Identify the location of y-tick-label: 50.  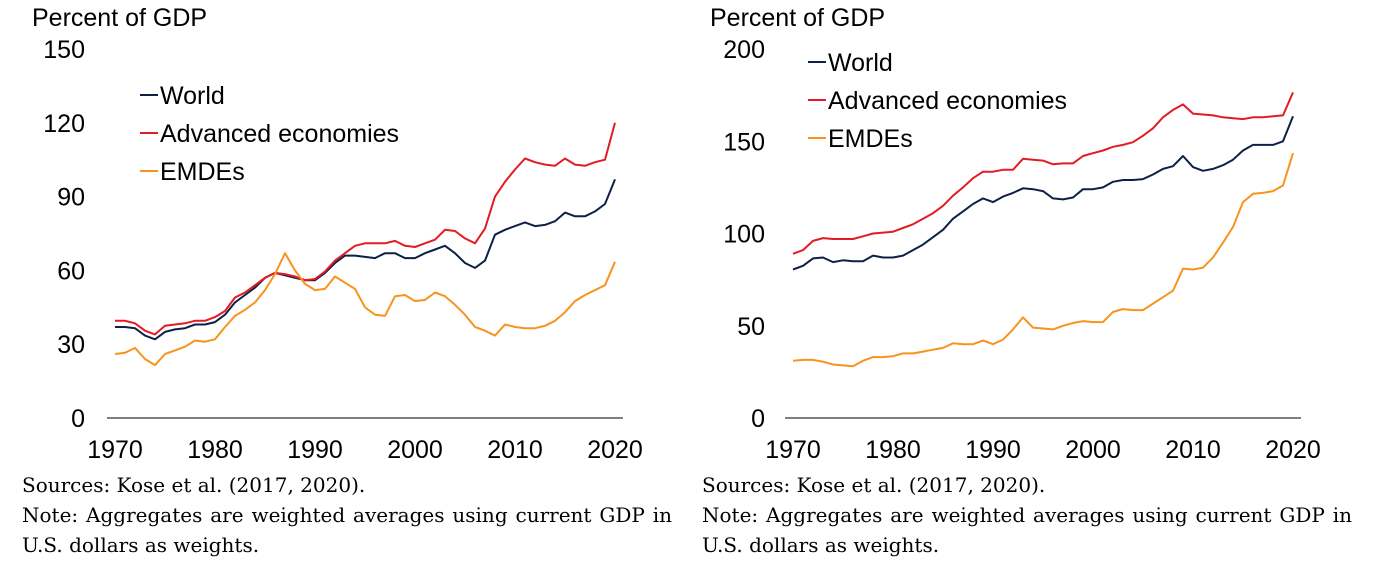
(751, 327).